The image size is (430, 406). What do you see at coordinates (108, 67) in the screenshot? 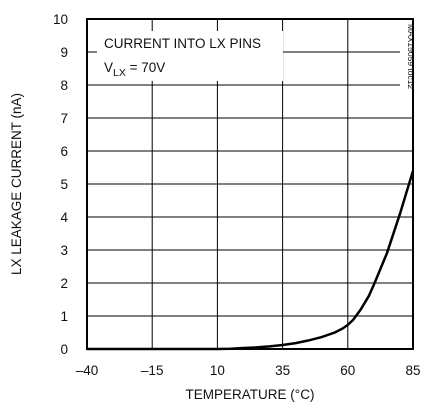
I see `annotation-v: V` at bounding box center [108, 67].